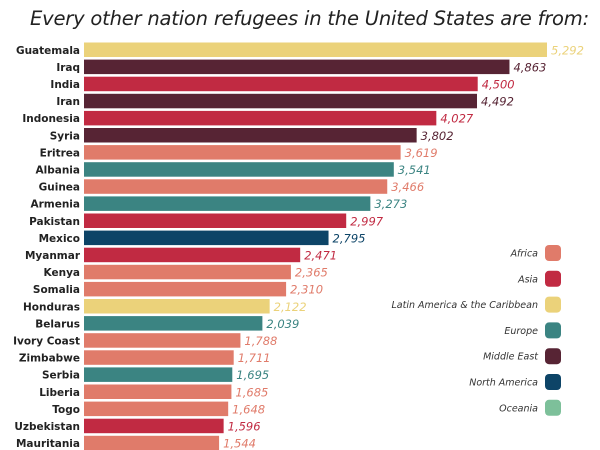 The image size is (600, 450). I want to click on category-label: India, so click(65, 85).